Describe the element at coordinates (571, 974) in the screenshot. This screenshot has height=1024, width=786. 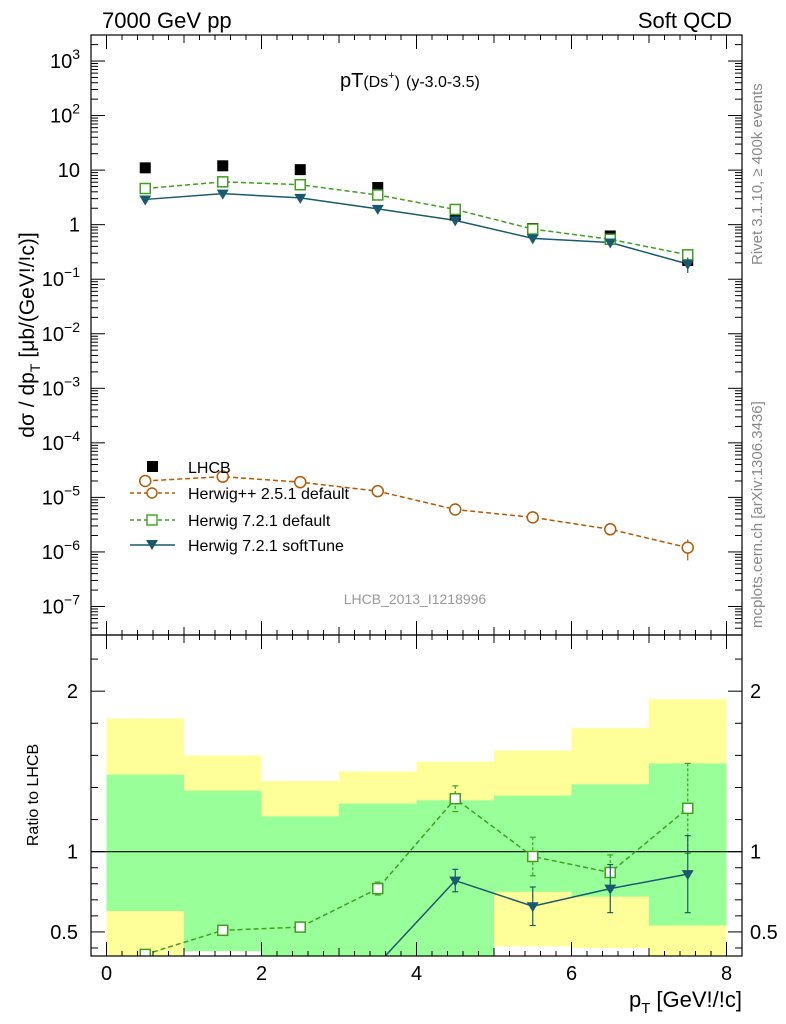
I see `x-tick-label: 6` at that location.